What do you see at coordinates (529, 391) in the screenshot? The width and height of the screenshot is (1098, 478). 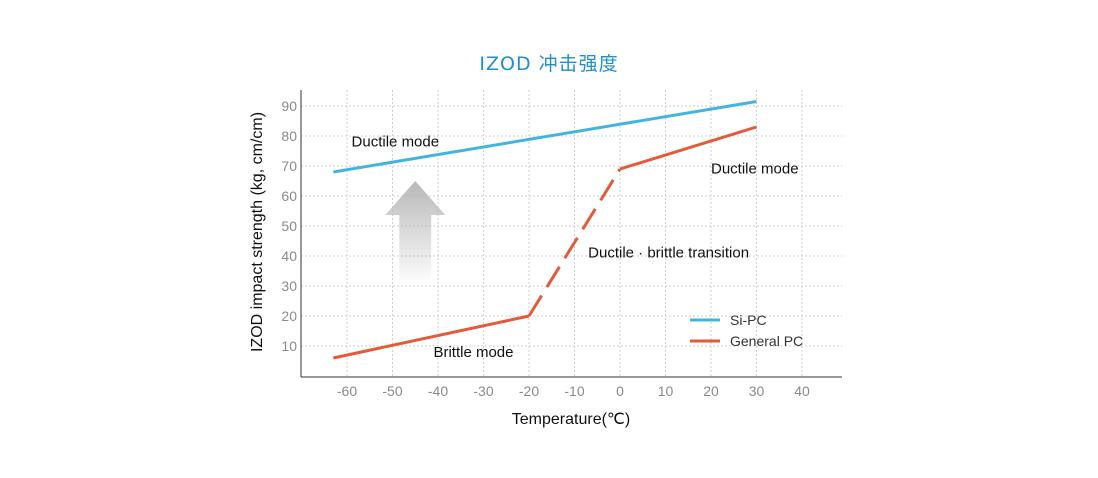 I see `x-tick-label: -20` at bounding box center [529, 391].